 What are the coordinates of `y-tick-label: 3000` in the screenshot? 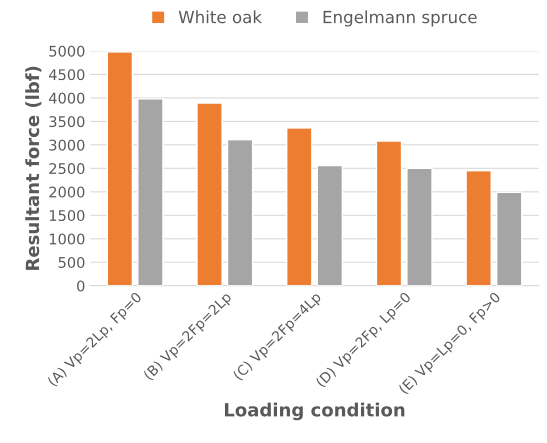 It's located at (66, 145).